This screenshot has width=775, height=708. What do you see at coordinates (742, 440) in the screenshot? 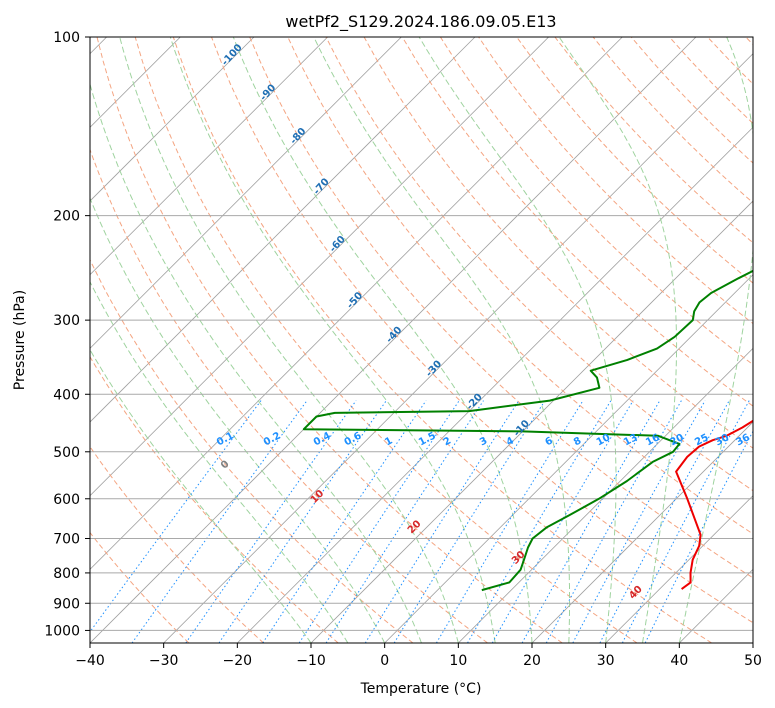
I see `mixing-ratio-label: 36` at bounding box center [742, 440].